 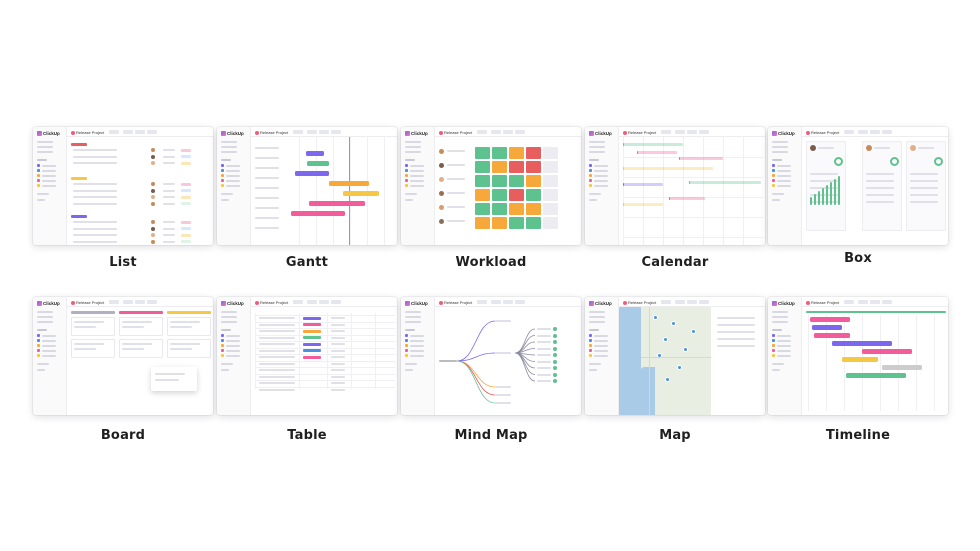 What do you see at coordinates (508, 361) in the screenshot?
I see `mini-main` at bounding box center [508, 361].